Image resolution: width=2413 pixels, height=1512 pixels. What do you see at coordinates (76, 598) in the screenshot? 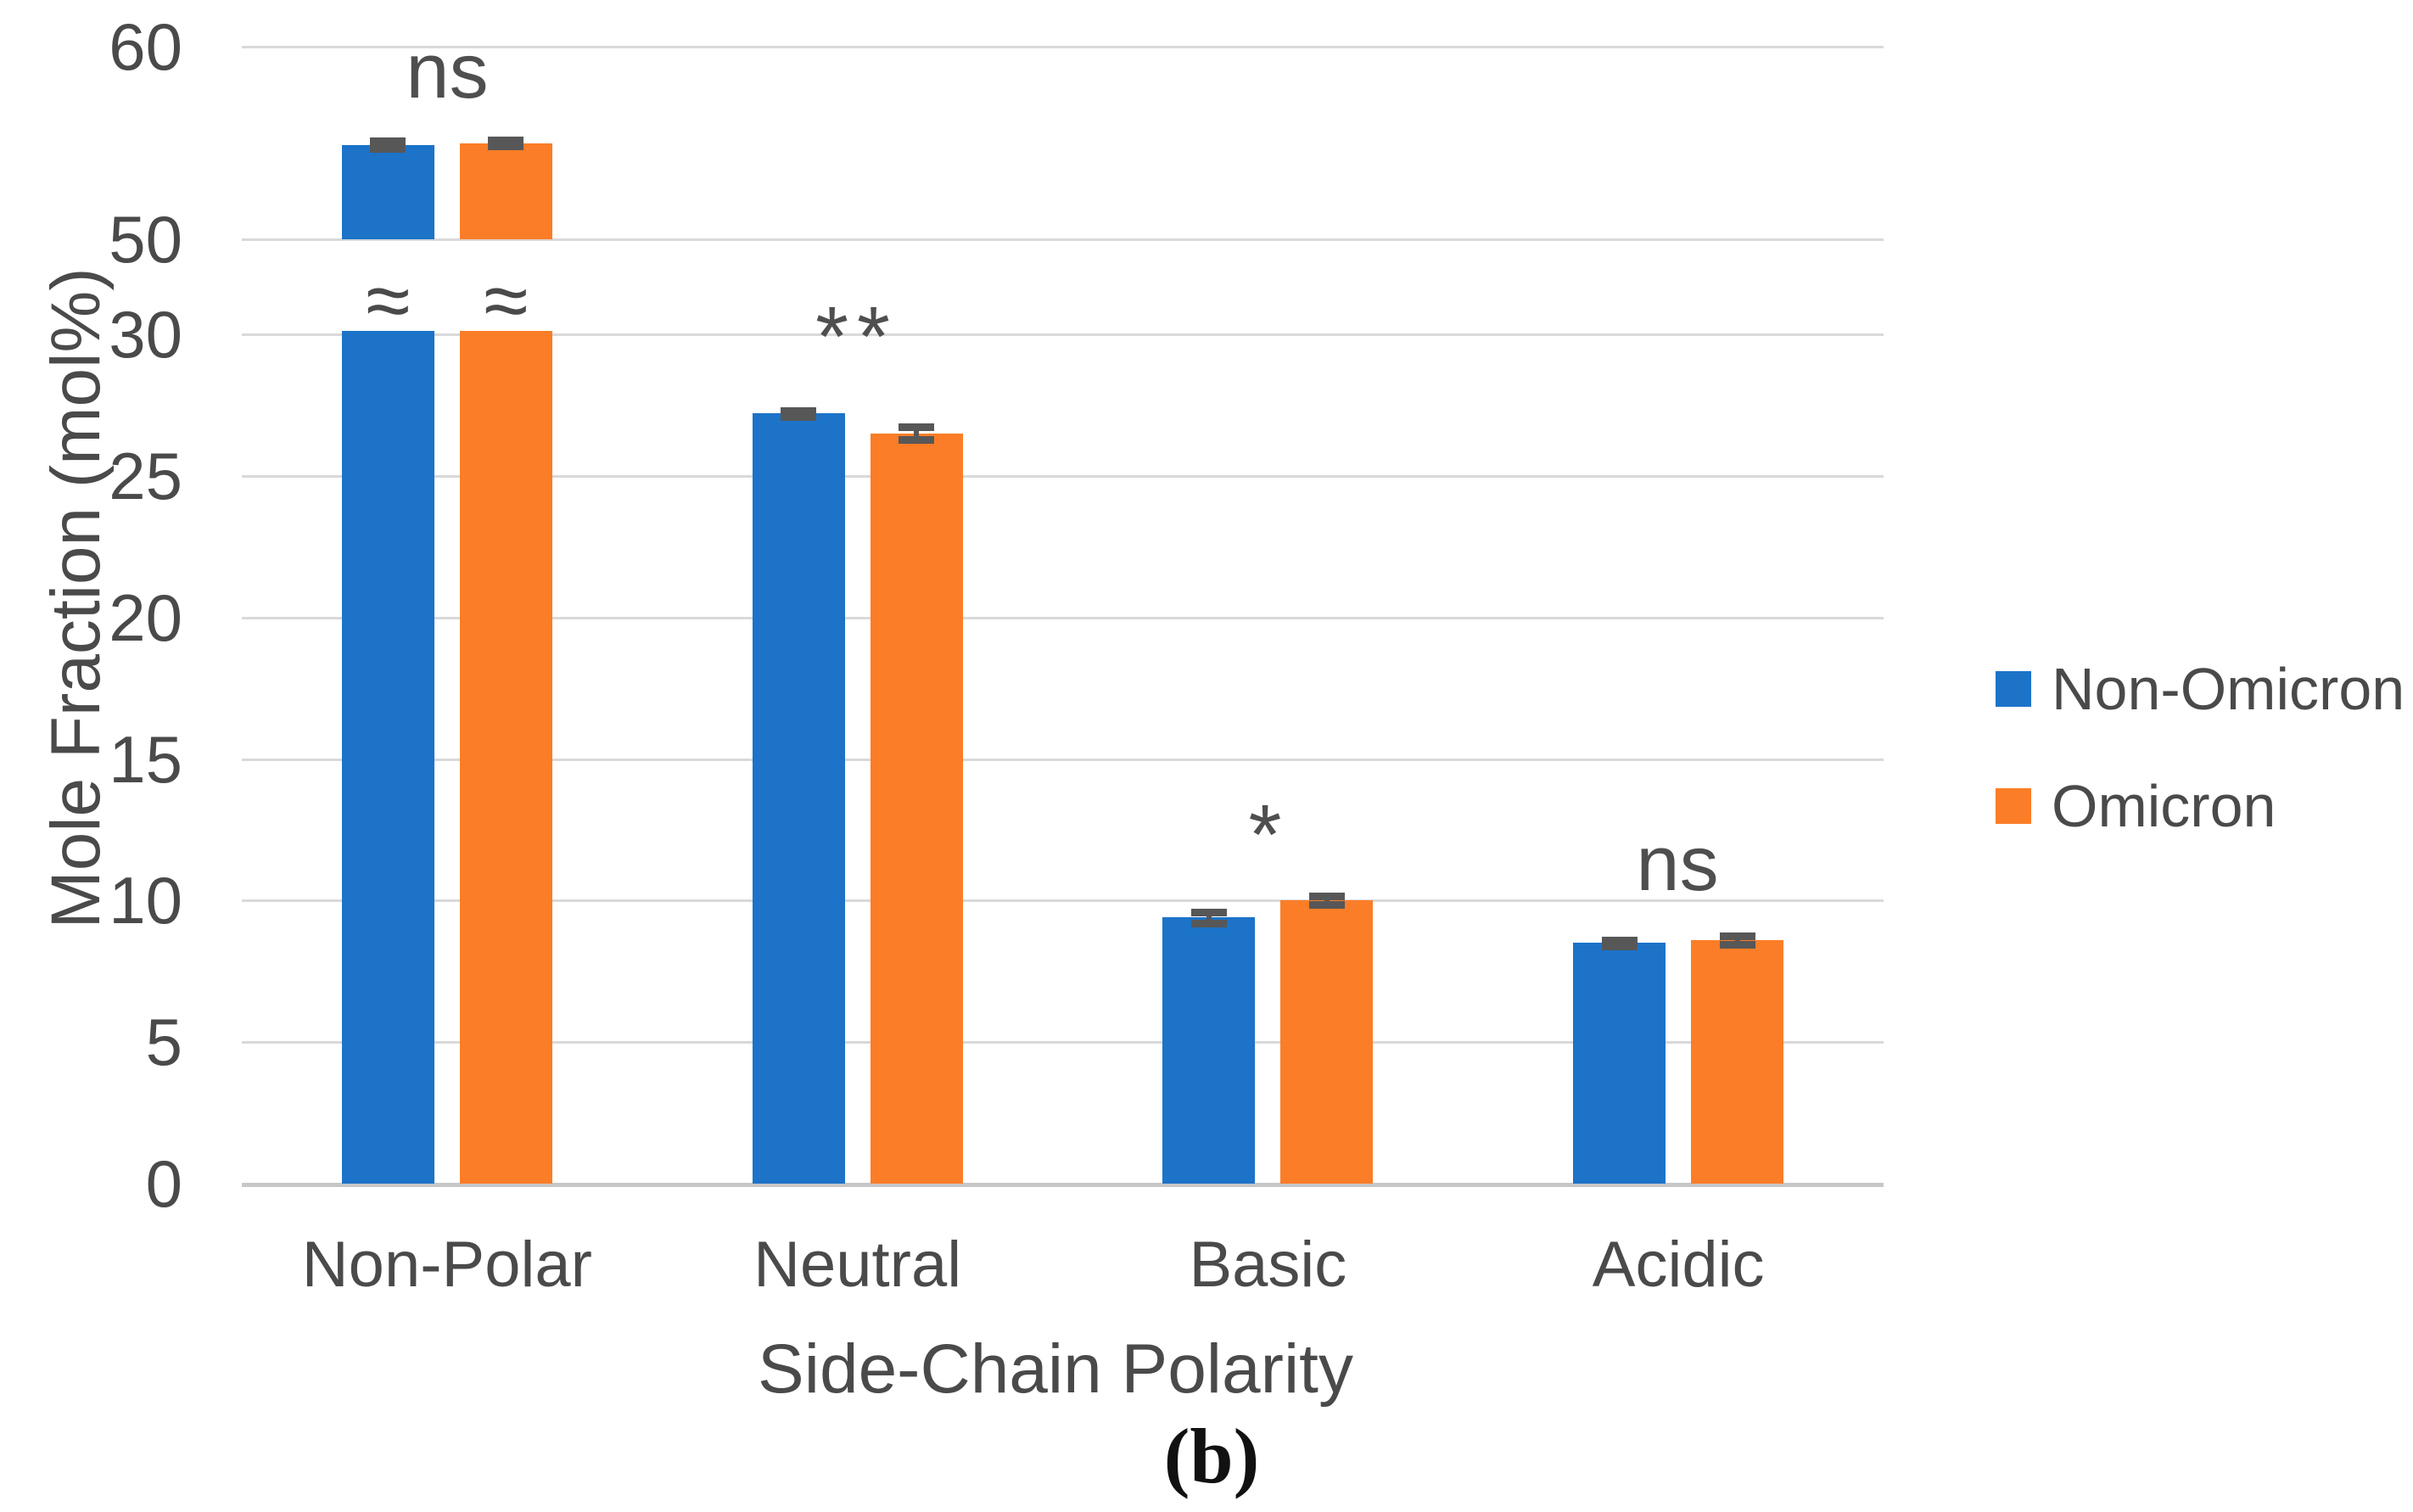
I see `y-axis-title: Mole Fraction (mol%)` at bounding box center [76, 598].